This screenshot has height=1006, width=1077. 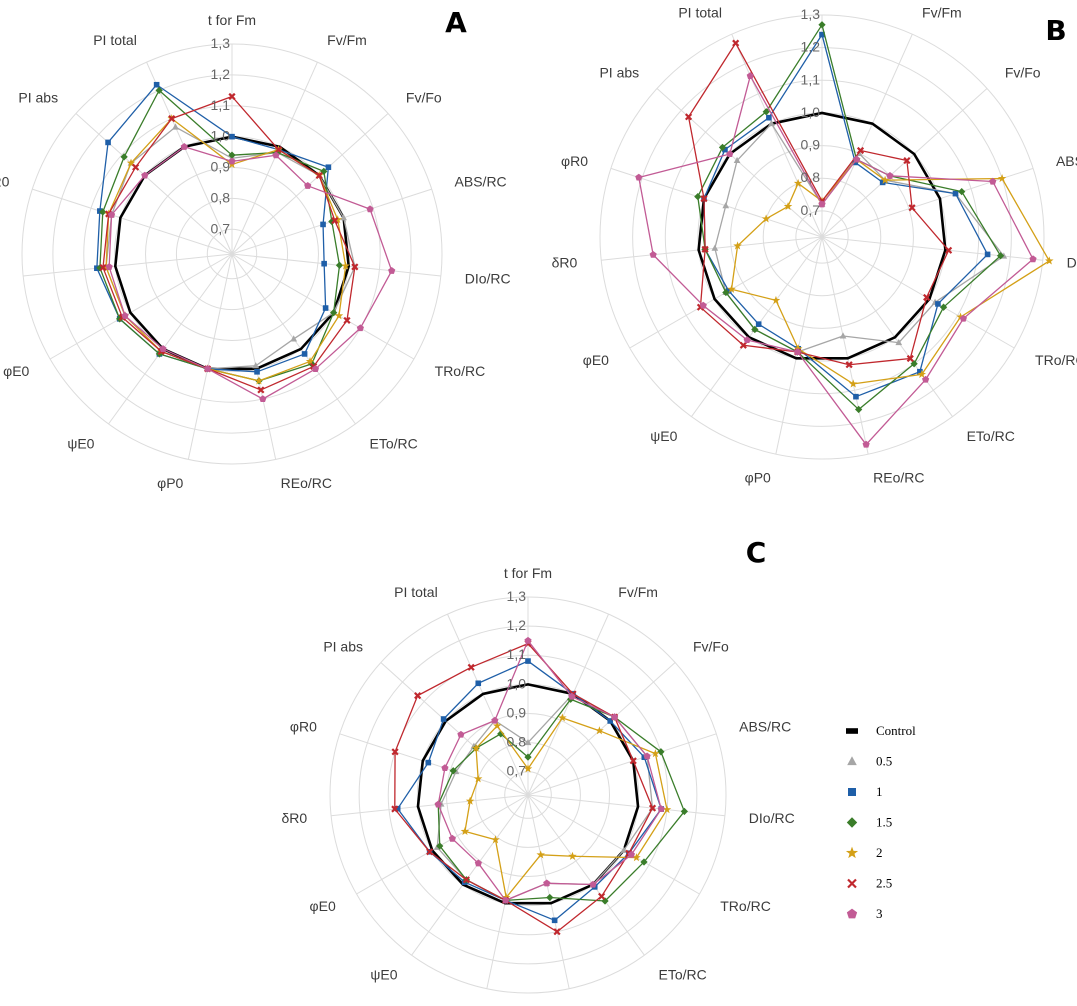 I want to click on tick-labels: 0,7 0,8 0,9 1,0 1,1 1,2 1,3, so click(x=221, y=135).